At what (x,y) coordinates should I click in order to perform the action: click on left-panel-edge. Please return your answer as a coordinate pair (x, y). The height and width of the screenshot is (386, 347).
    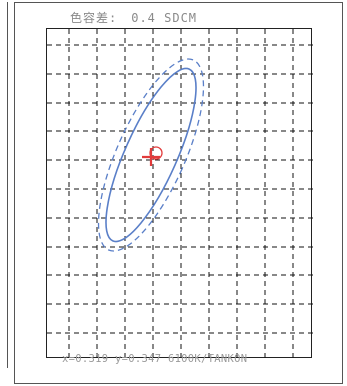
    Looking at the image, I should click on (4, 185).